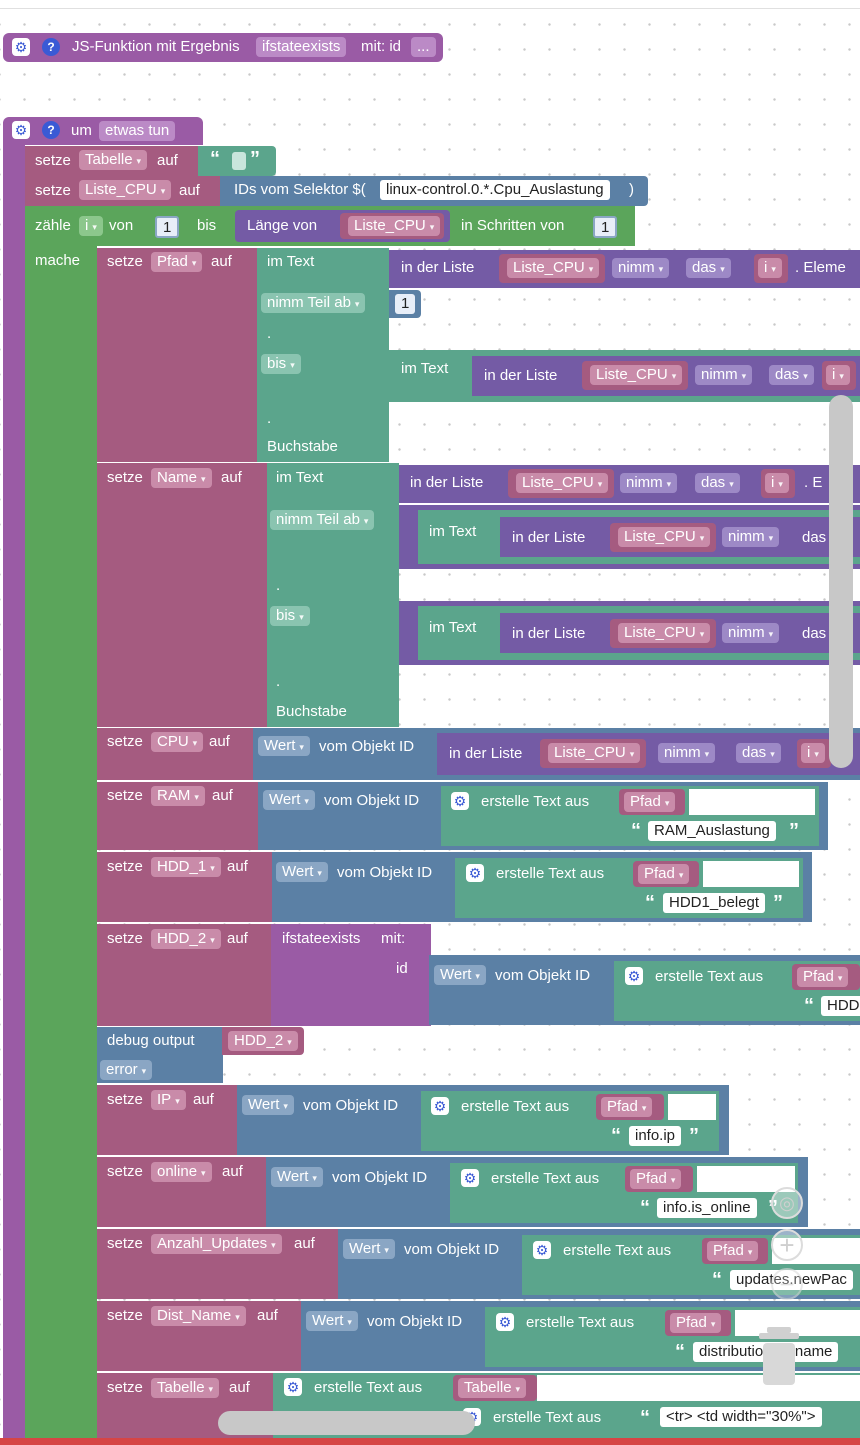 Image resolution: width=860 pixels, height=1445 pixels. I want to click on variable-dropdown: Name ▾, so click(181, 478).